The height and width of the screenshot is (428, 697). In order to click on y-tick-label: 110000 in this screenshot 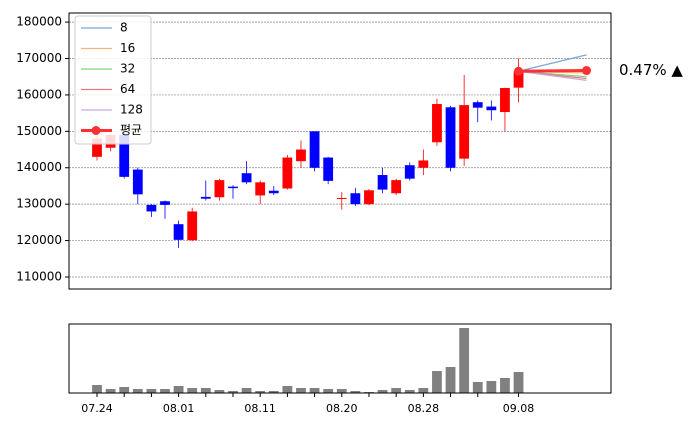, I will do `click(39, 276)`.